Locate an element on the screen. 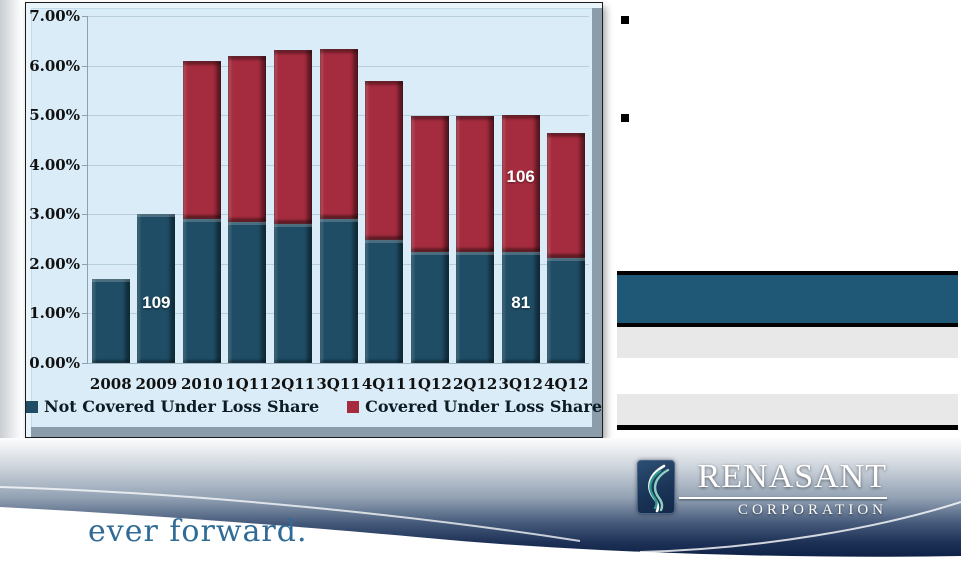 This screenshot has width=961, height=569. logo-wordmark: RENASANT is located at coordinates (792, 476).